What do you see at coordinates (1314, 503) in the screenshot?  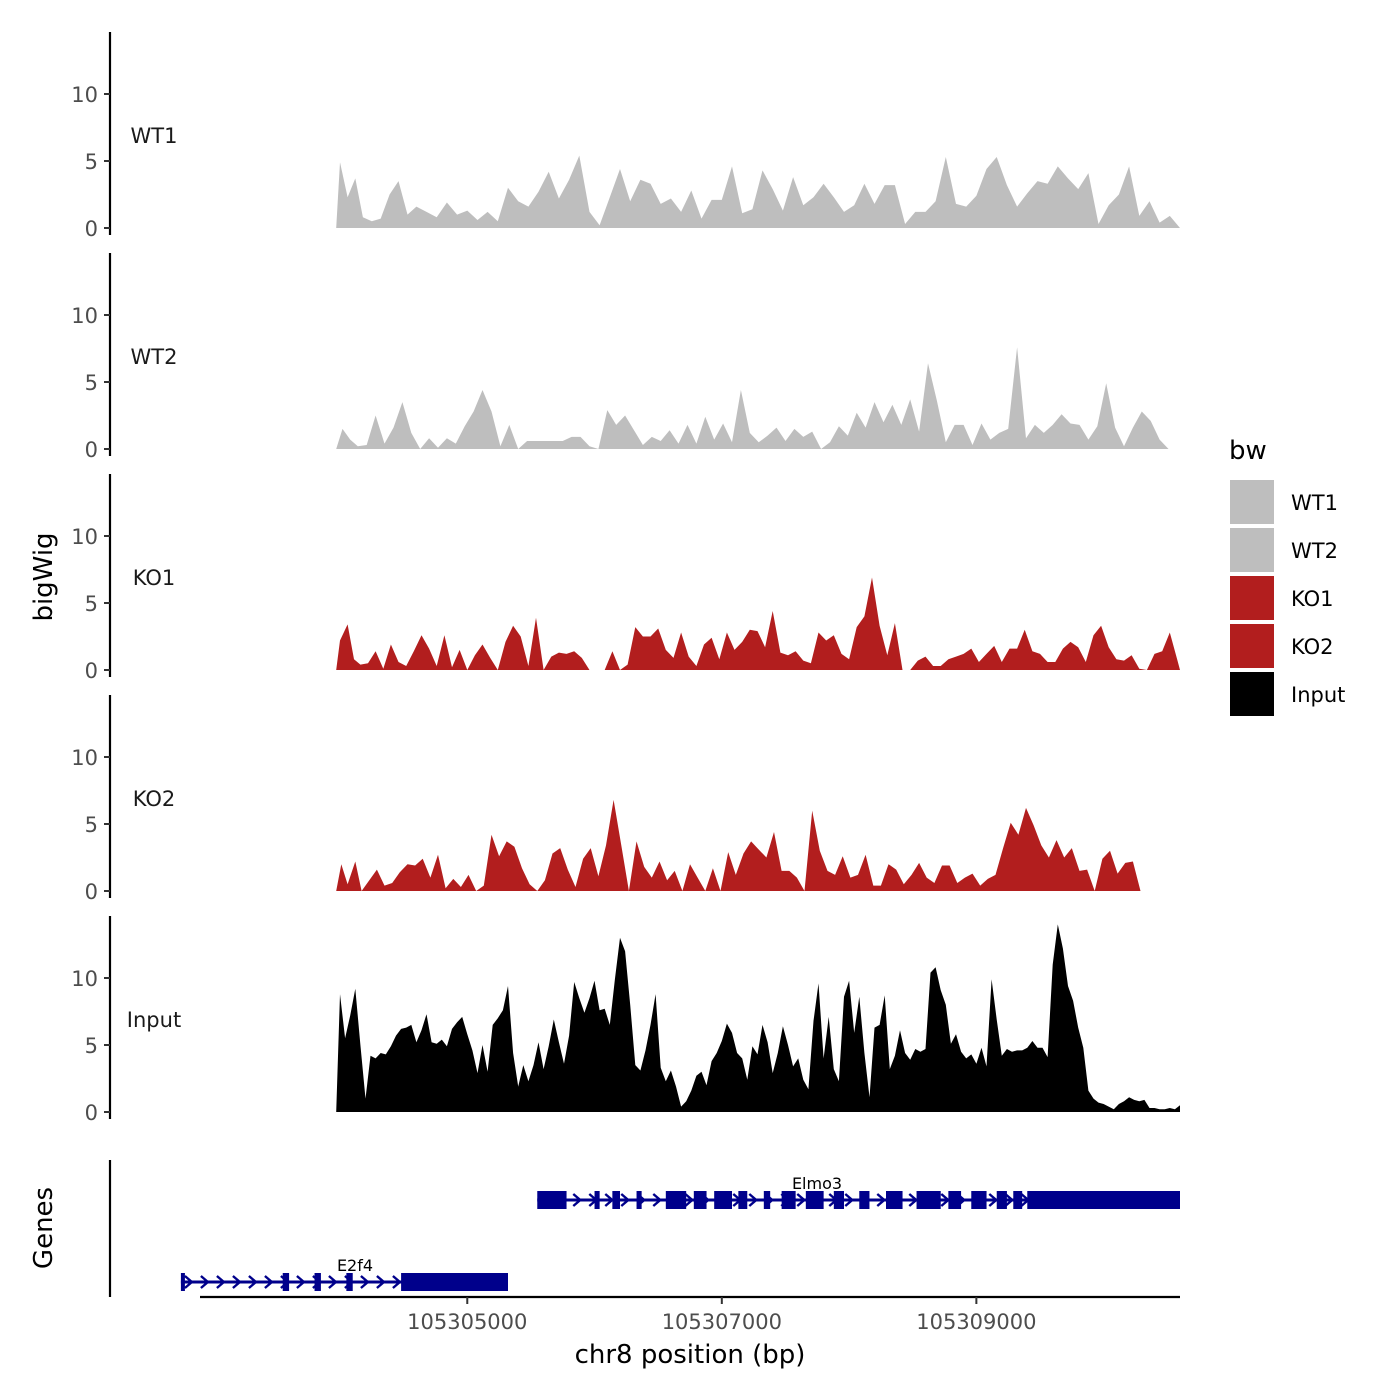 I see `legend-label: WT1` at bounding box center [1314, 503].